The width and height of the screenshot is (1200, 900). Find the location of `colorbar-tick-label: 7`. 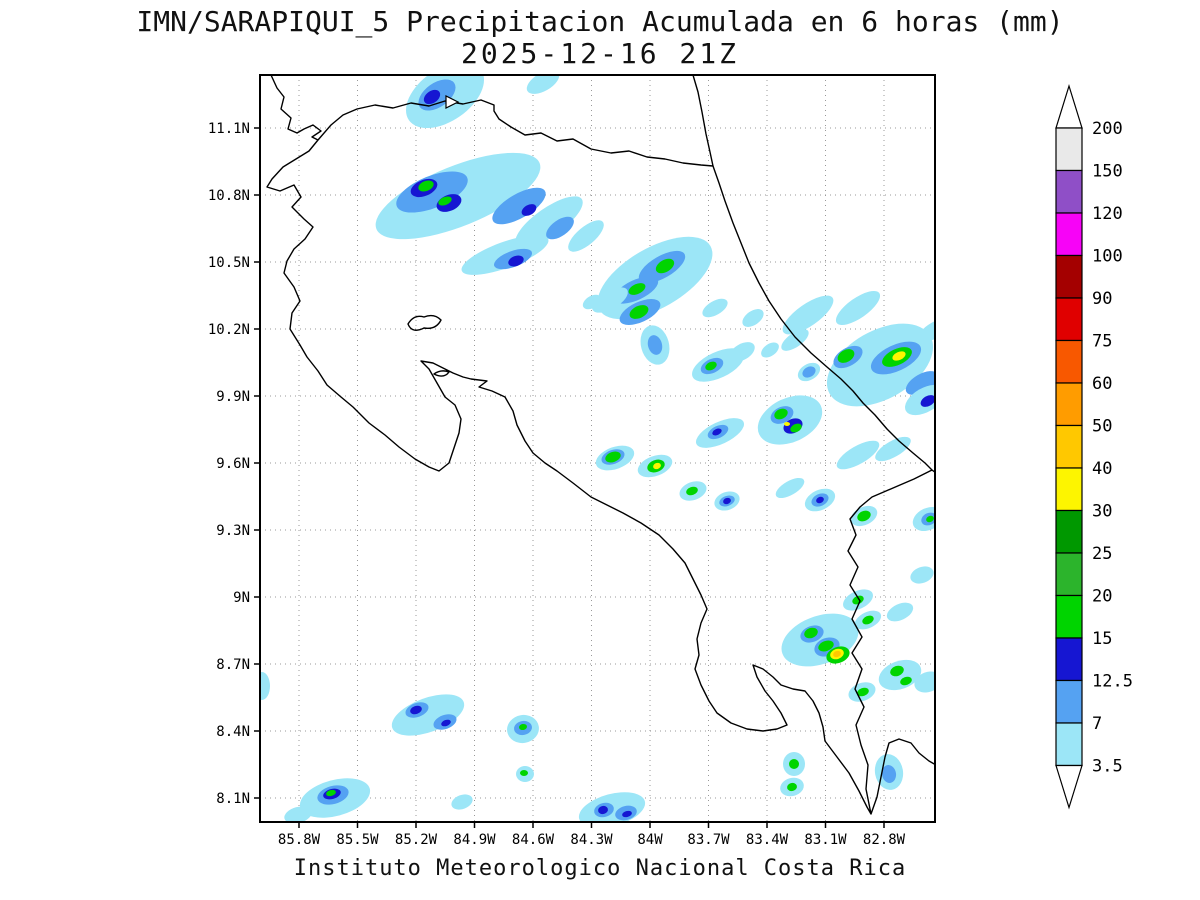

colorbar-tick-label: 7 is located at coordinates (1097, 724).